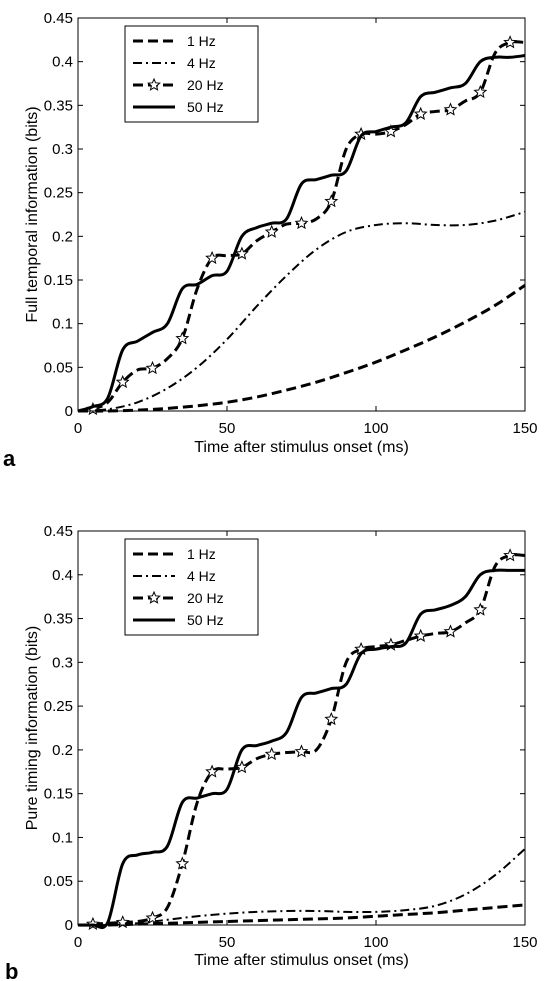 This screenshot has width=545, height=981. I want to click on panel-b-ylabel: Pure timing information (bits), so click(32, 728).